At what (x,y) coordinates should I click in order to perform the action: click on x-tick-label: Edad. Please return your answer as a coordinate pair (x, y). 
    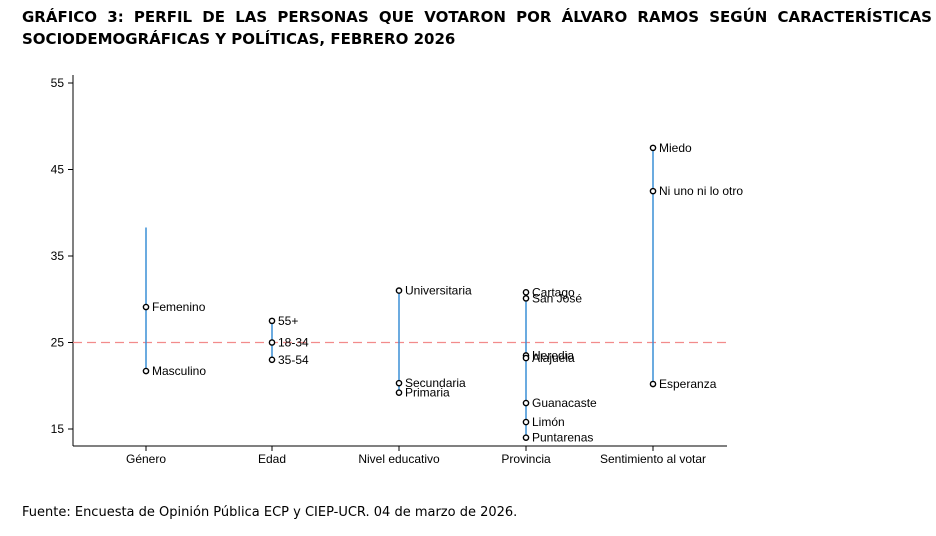
    Looking at the image, I should click on (272, 459).